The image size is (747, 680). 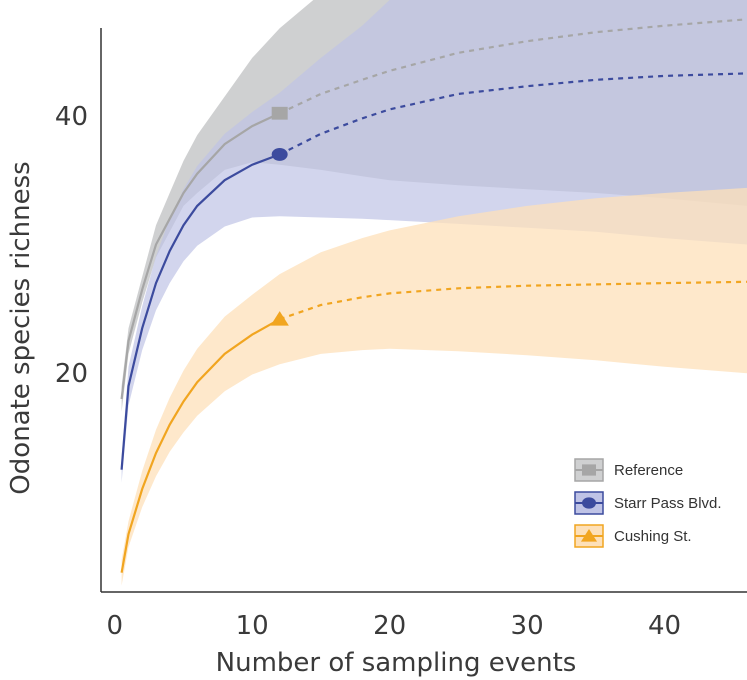 I want to click on legend-item-starr-pass-blvd: Starr Pass Blvd., so click(x=648, y=503).